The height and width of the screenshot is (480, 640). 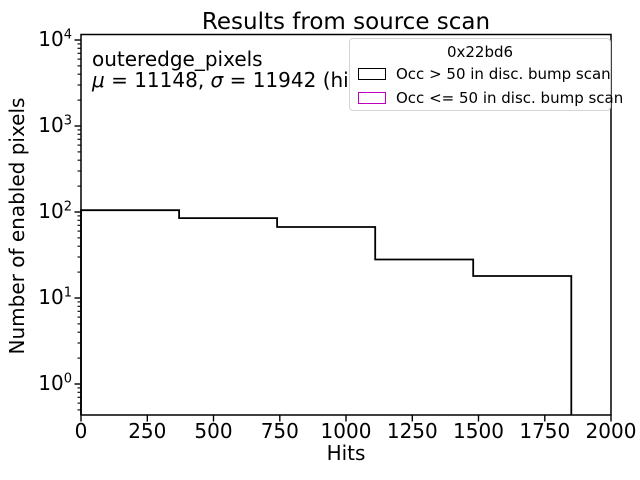 What do you see at coordinates (213, 431) in the screenshot?
I see `x-tick-label: 500` at bounding box center [213, 431].